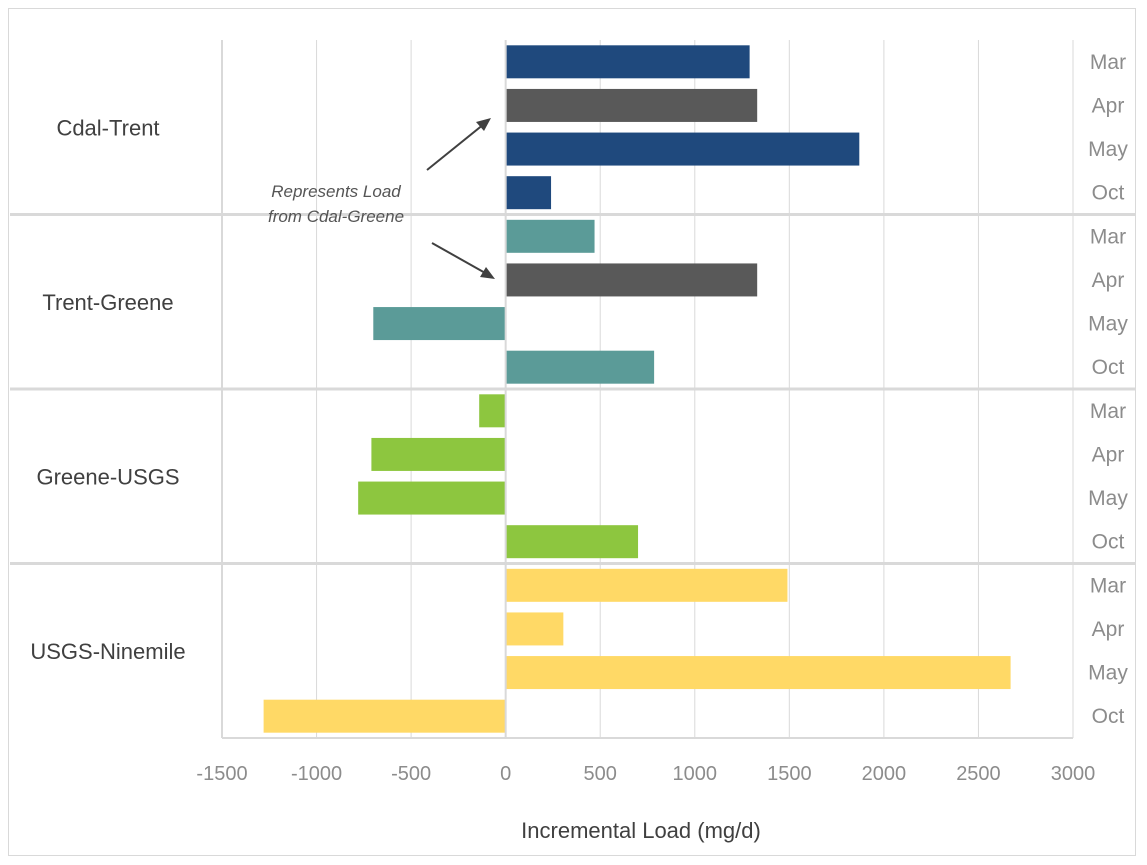 The height and width of the screenshot is (865, 1147). What do you see at coordinates (438, 454) in the screenshot?
I see `bar-greene-usgs-apr` at bounding box center [438, 454].